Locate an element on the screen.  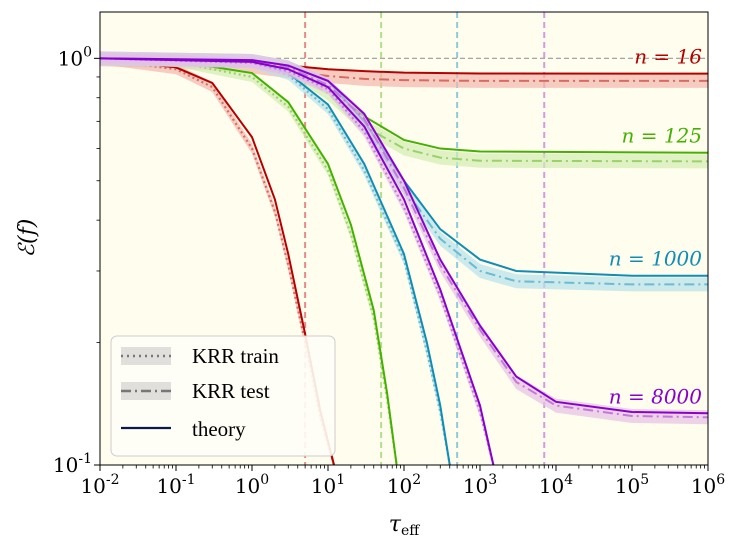
legend-label-theory: theory is located at coordinates (219, 429).